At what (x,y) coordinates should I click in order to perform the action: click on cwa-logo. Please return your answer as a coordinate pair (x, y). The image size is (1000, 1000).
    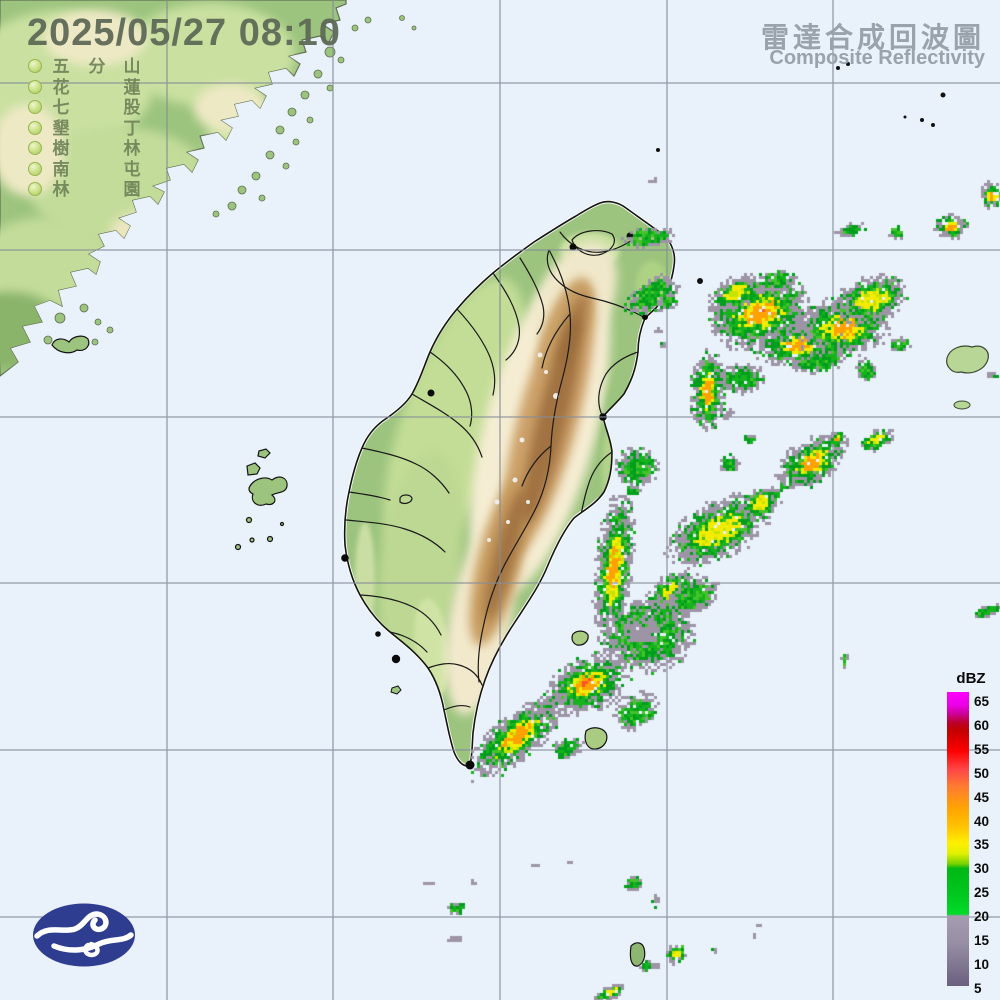
    Looking at the image, I should click on (84, 935).